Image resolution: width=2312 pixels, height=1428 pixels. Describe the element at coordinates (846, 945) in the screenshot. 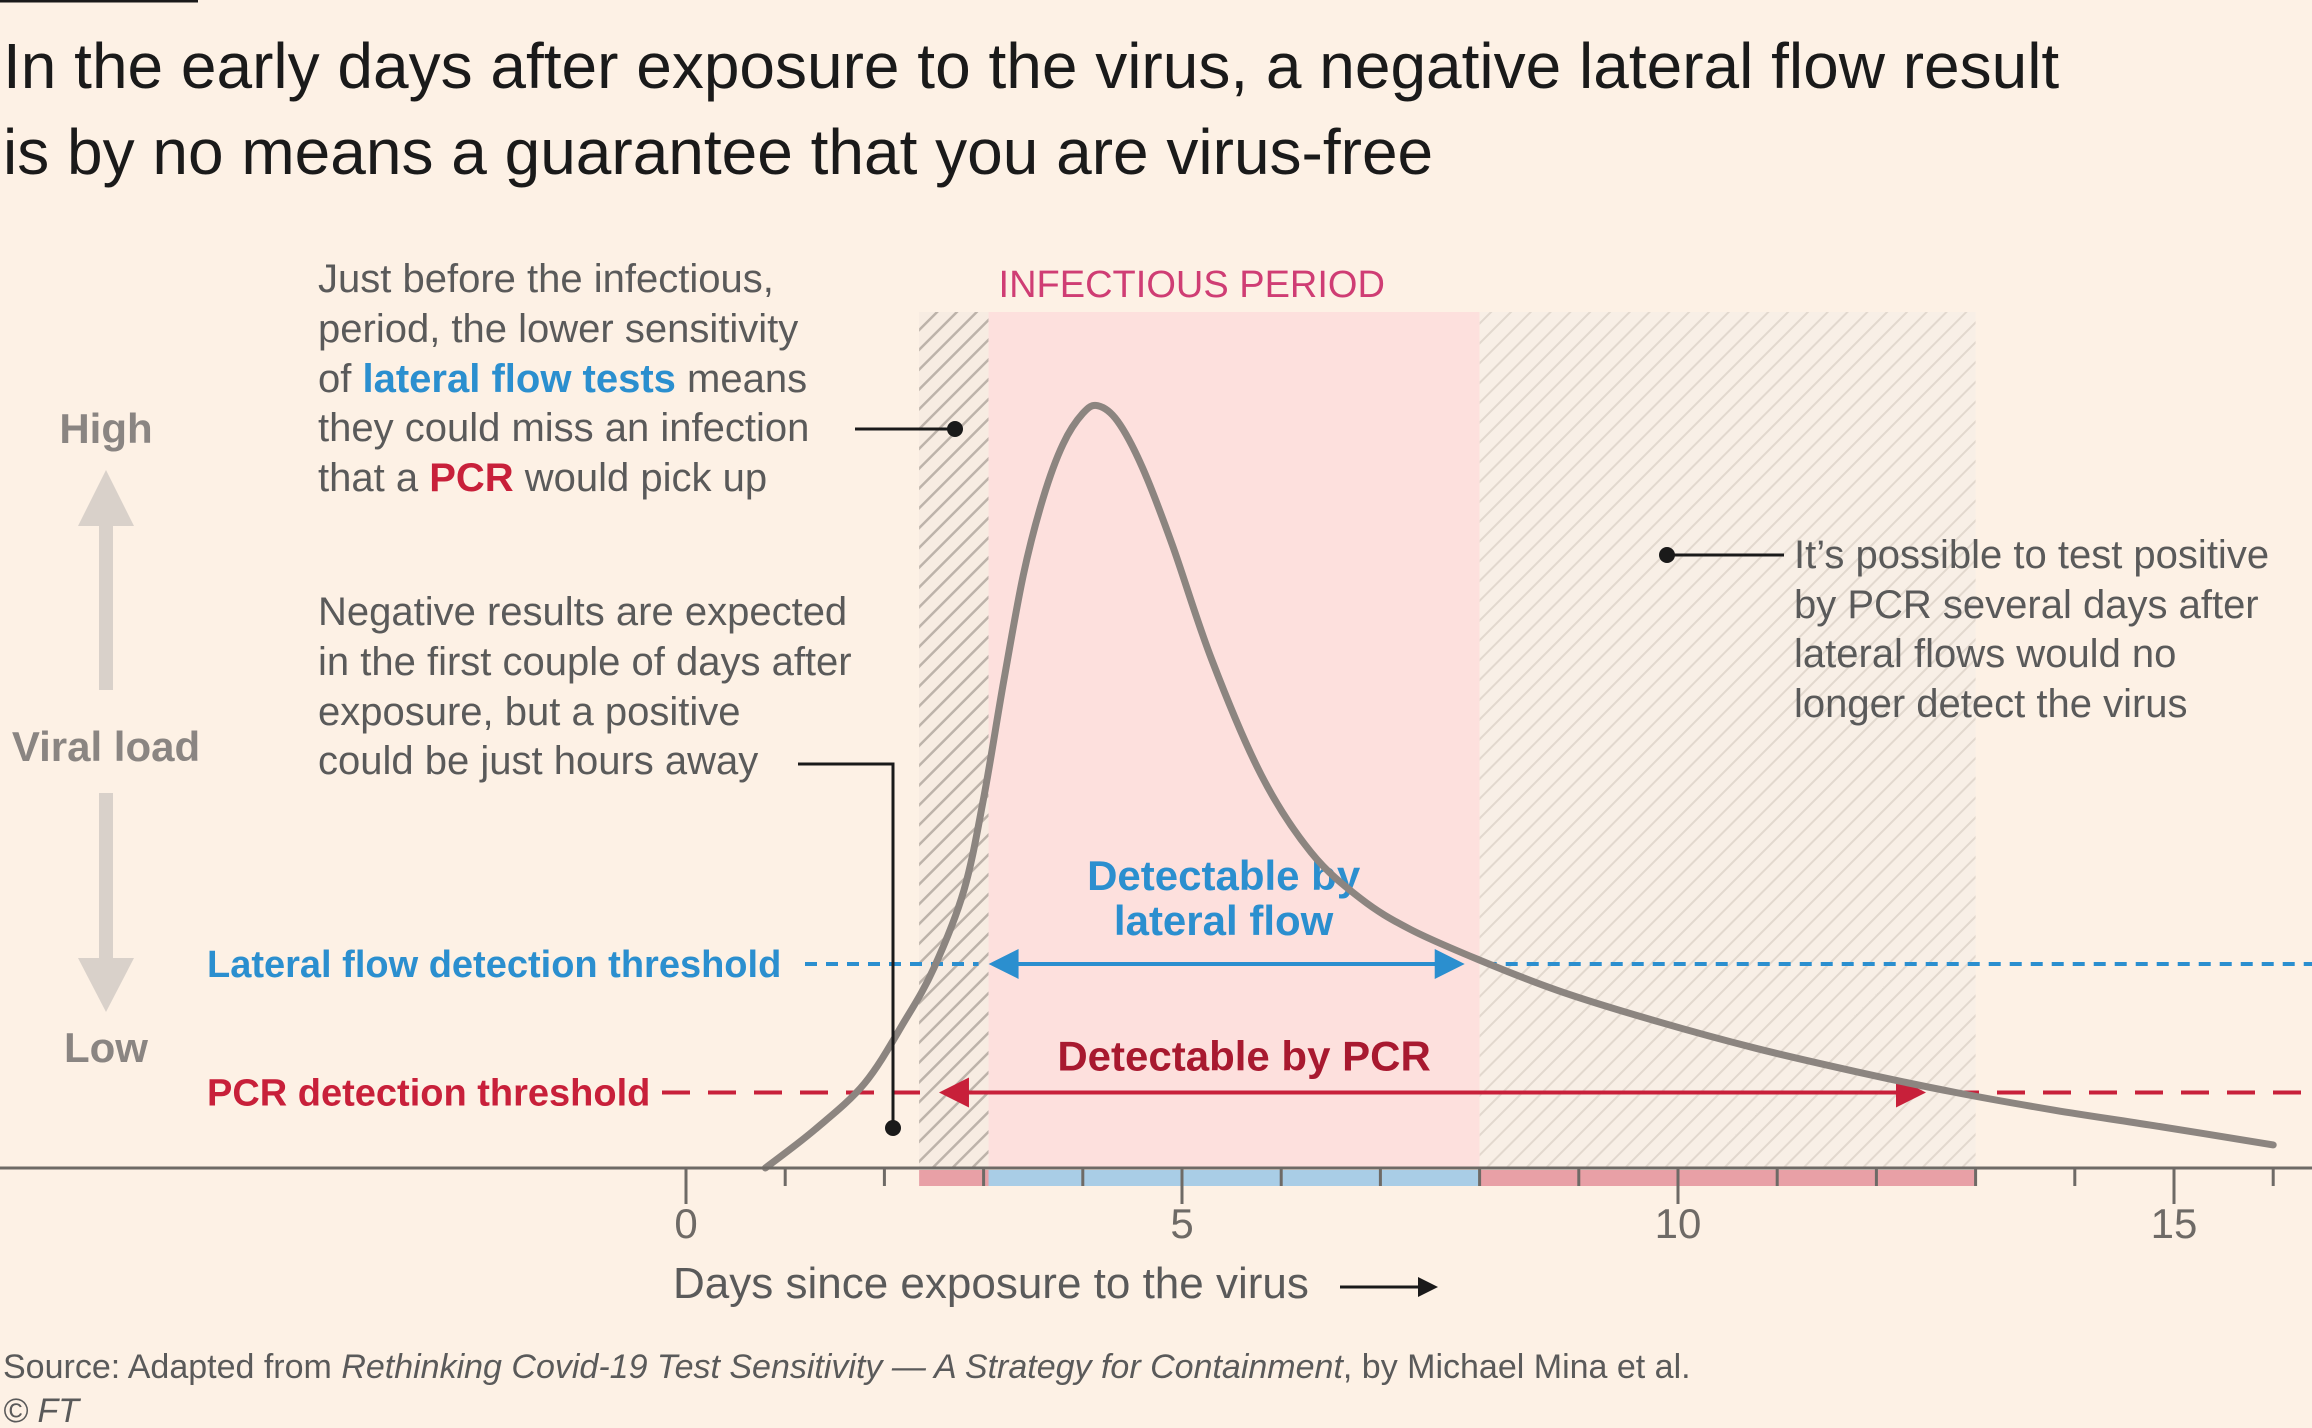

I see `ann-negative-leader` at that location.